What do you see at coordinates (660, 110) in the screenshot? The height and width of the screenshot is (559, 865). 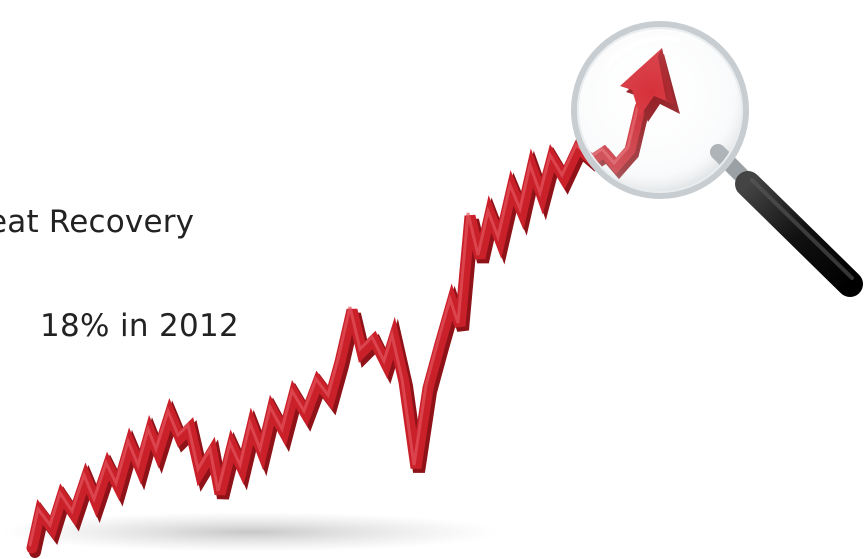 I see `magnifying-glass-icon` at bounding box center [660, 110].